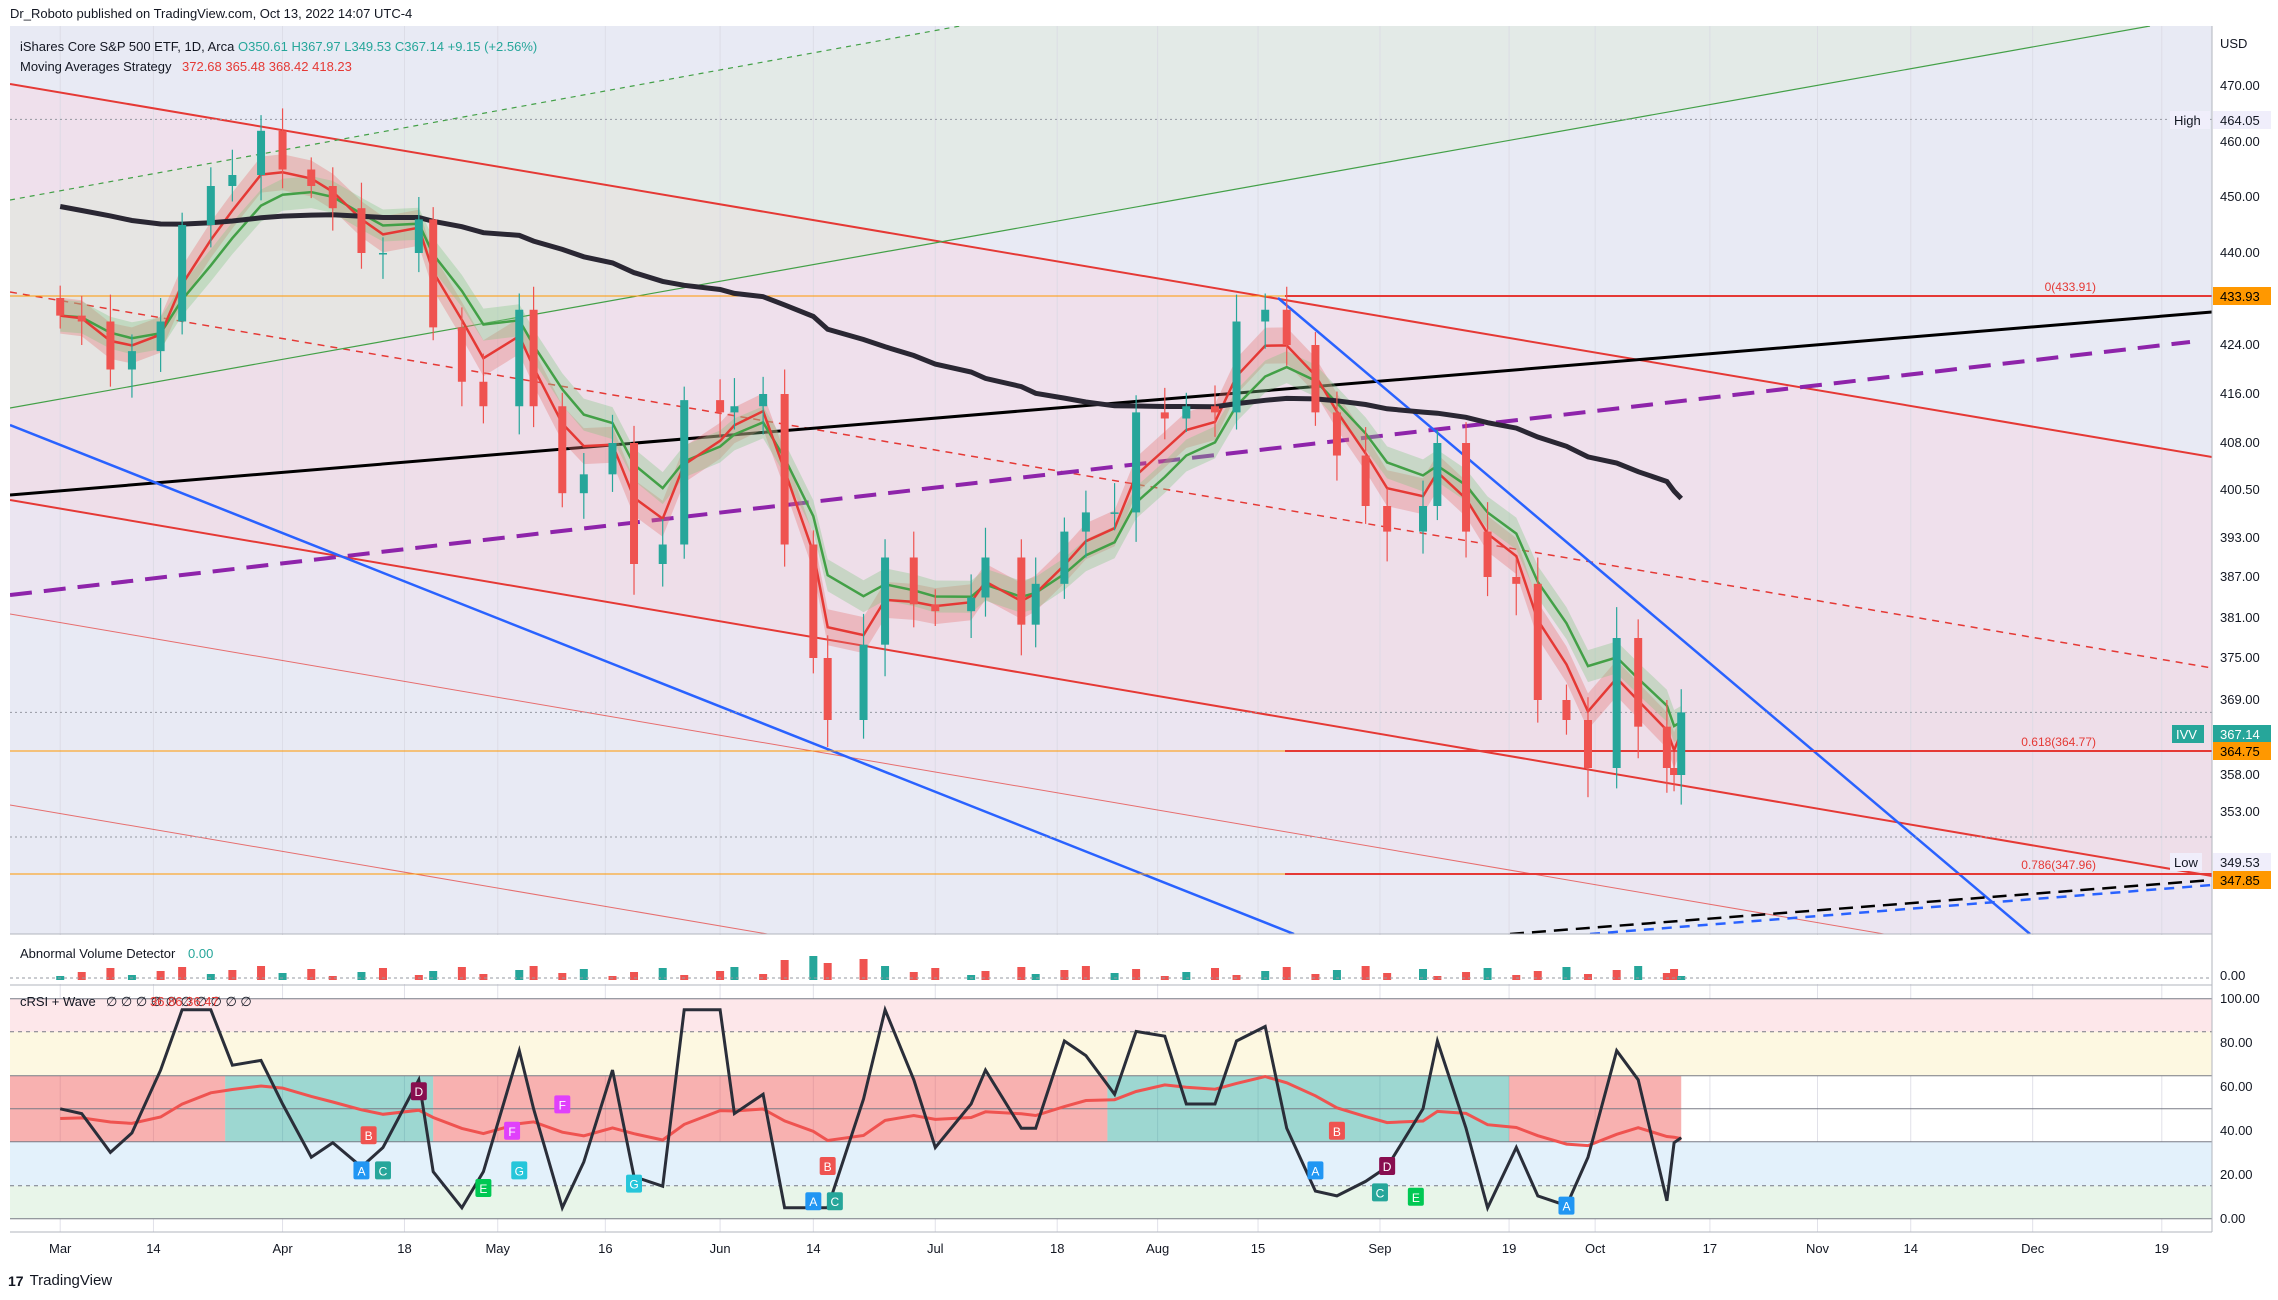 The image size is (2278, 1300). I want to click on signal-text: C, so click(835, 1202).